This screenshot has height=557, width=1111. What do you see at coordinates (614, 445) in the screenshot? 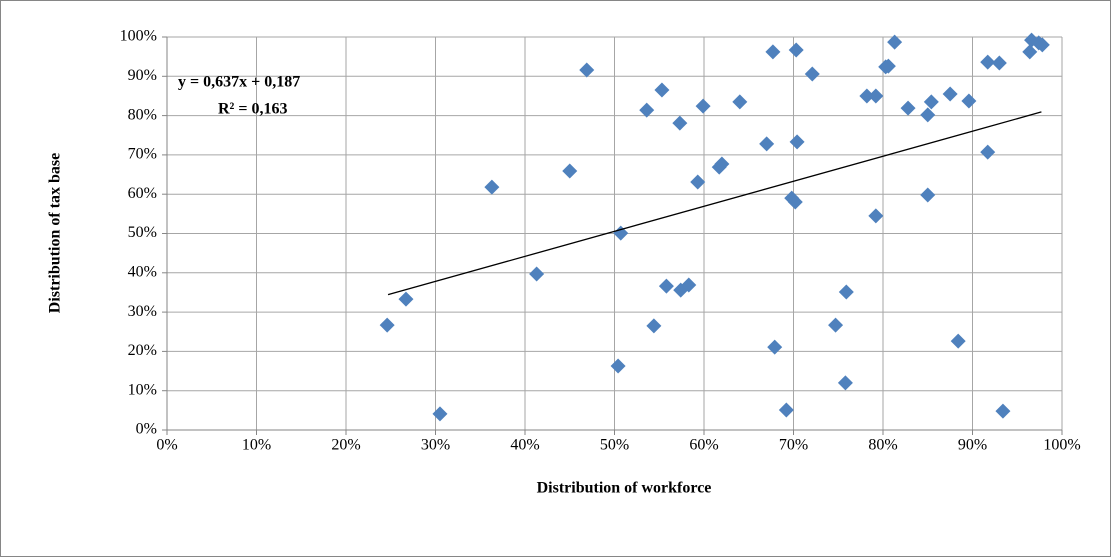
I see `x-tick-label: 50%` at bounding box center [614, 445].